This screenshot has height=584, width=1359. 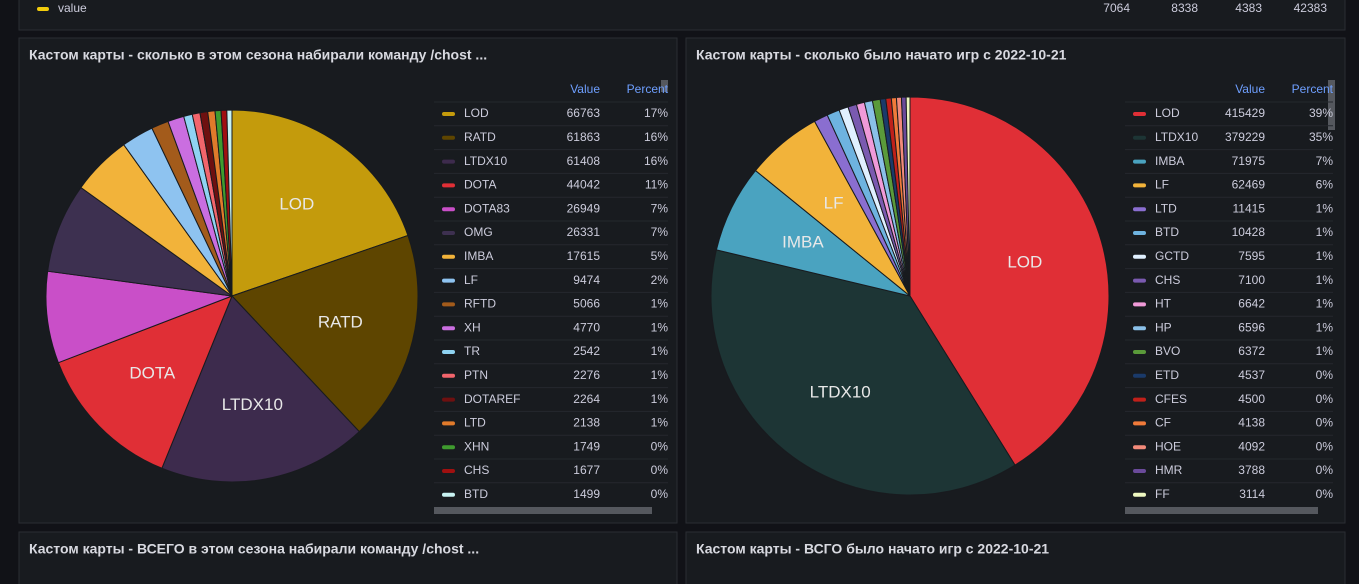 What do you see at coordinates (472, 327) in the screenshot?
I see `legend-name: XH` at bounding box center [472, 327].